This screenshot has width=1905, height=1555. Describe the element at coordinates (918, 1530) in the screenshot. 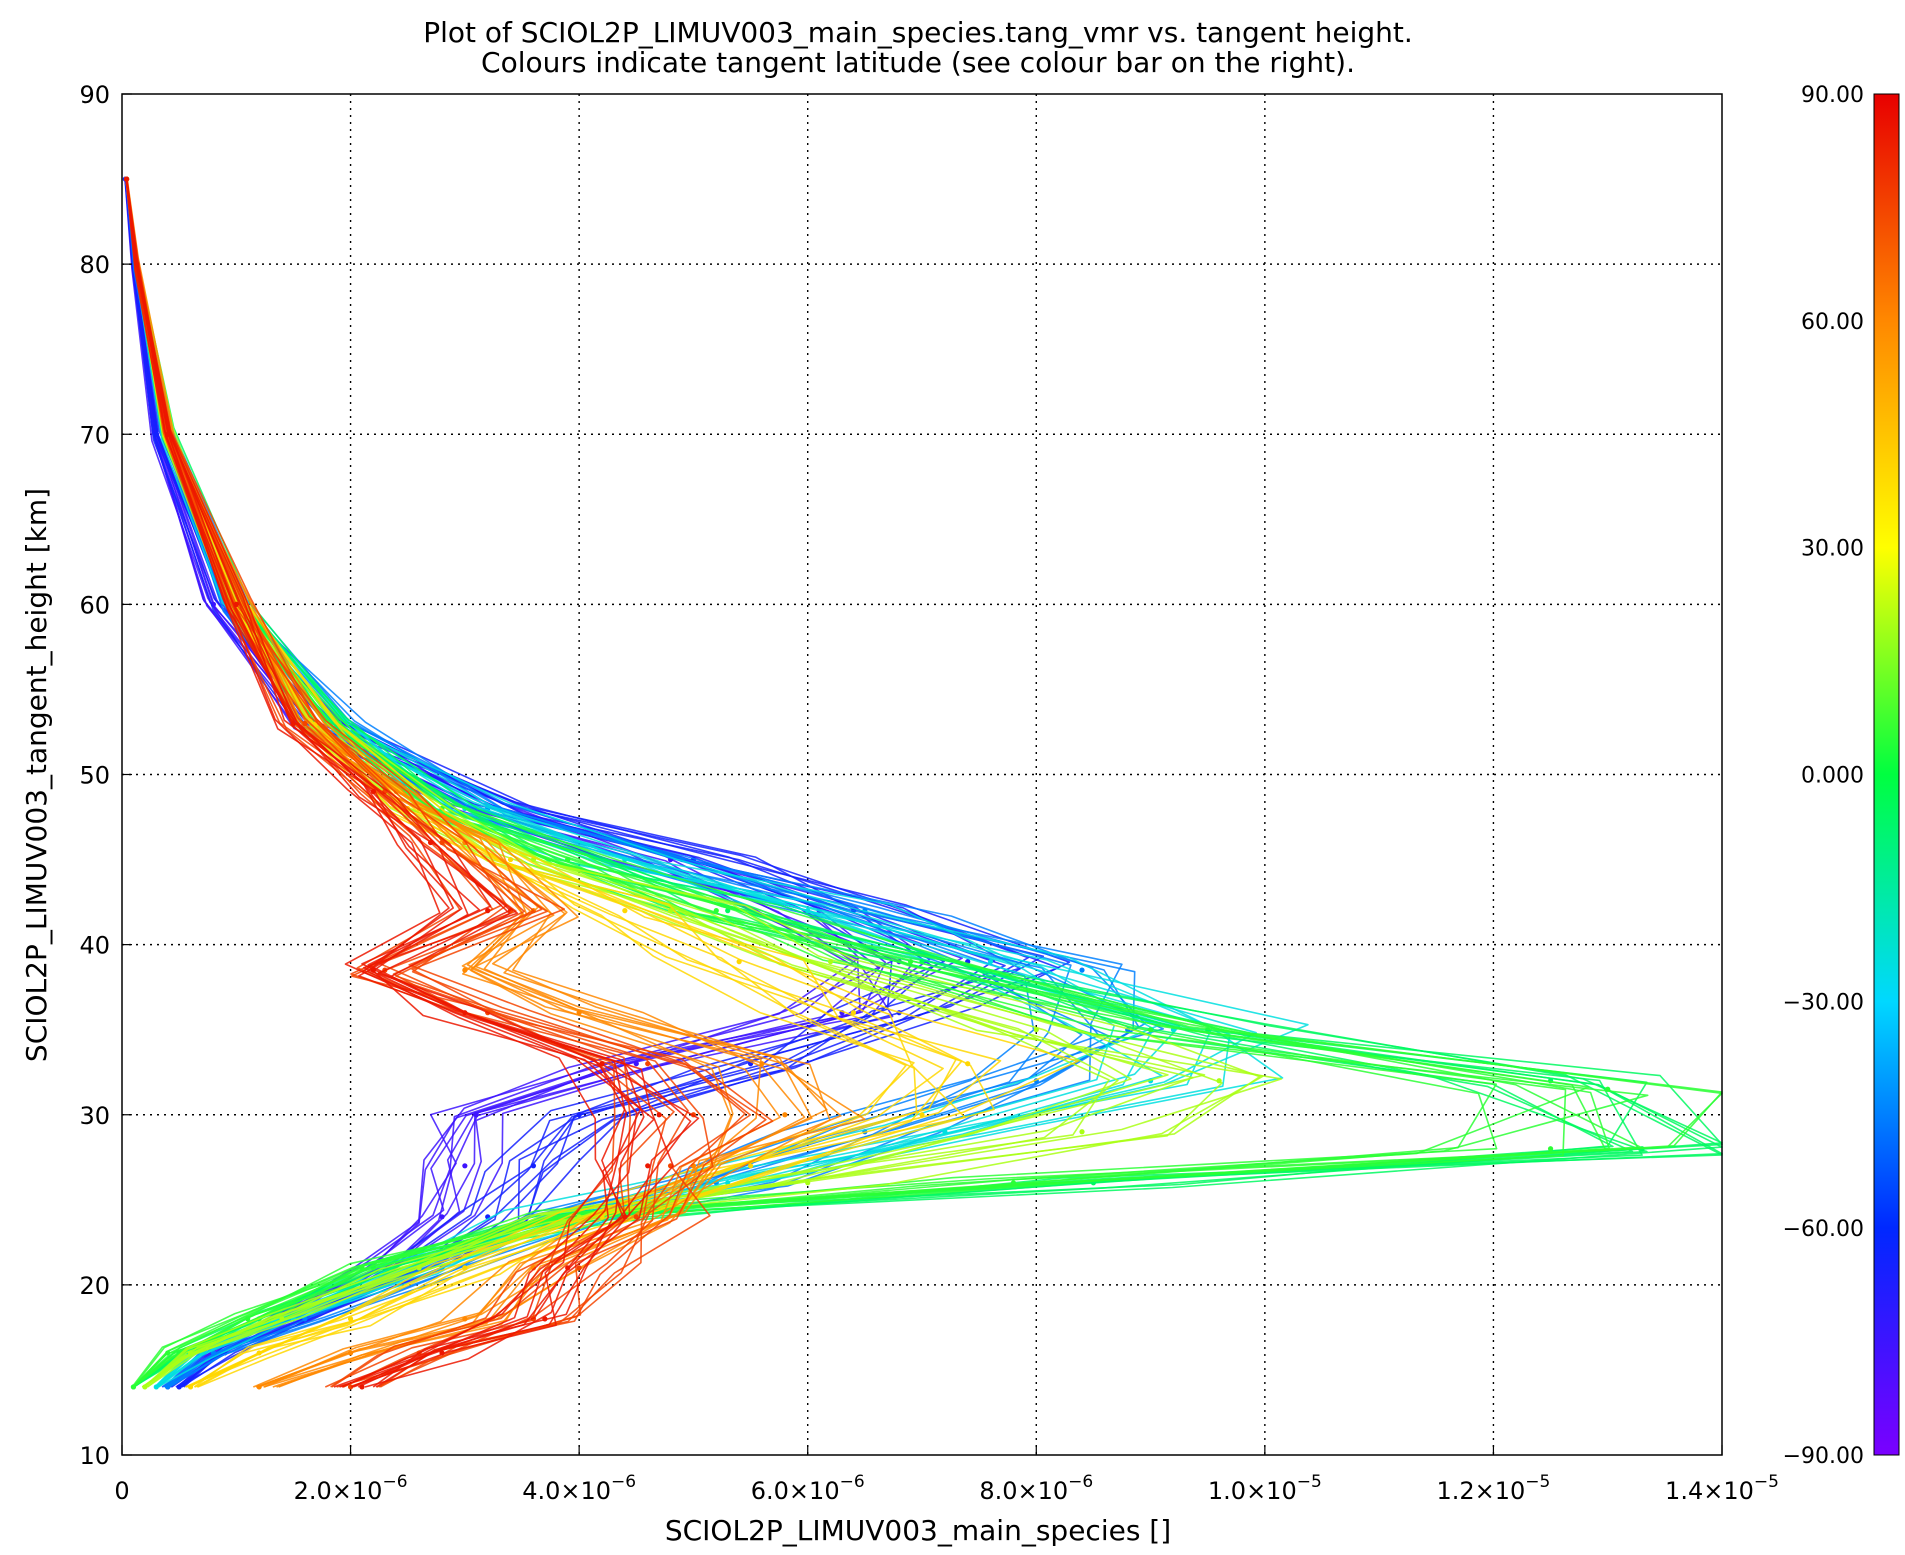

I see `x-axis-label: SCIOL2P_LIMUV003_main_species []` at that location.